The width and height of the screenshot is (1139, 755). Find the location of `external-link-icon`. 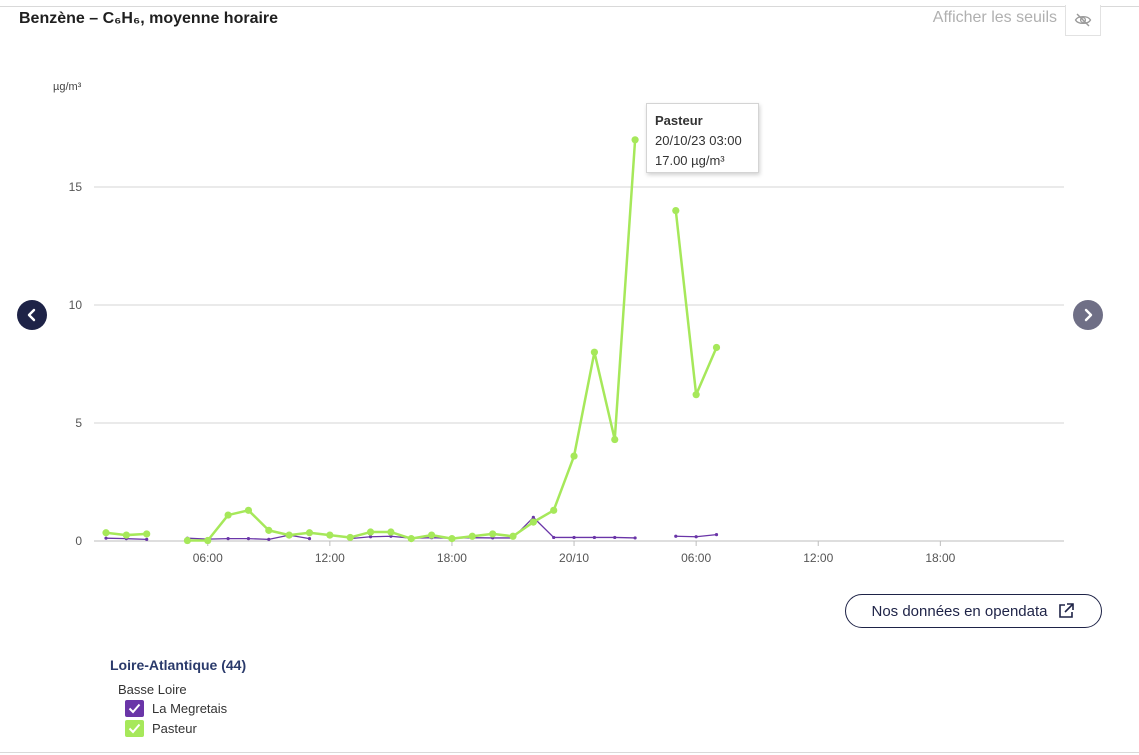

external-link-icon is located at coordinates (1067, 610).